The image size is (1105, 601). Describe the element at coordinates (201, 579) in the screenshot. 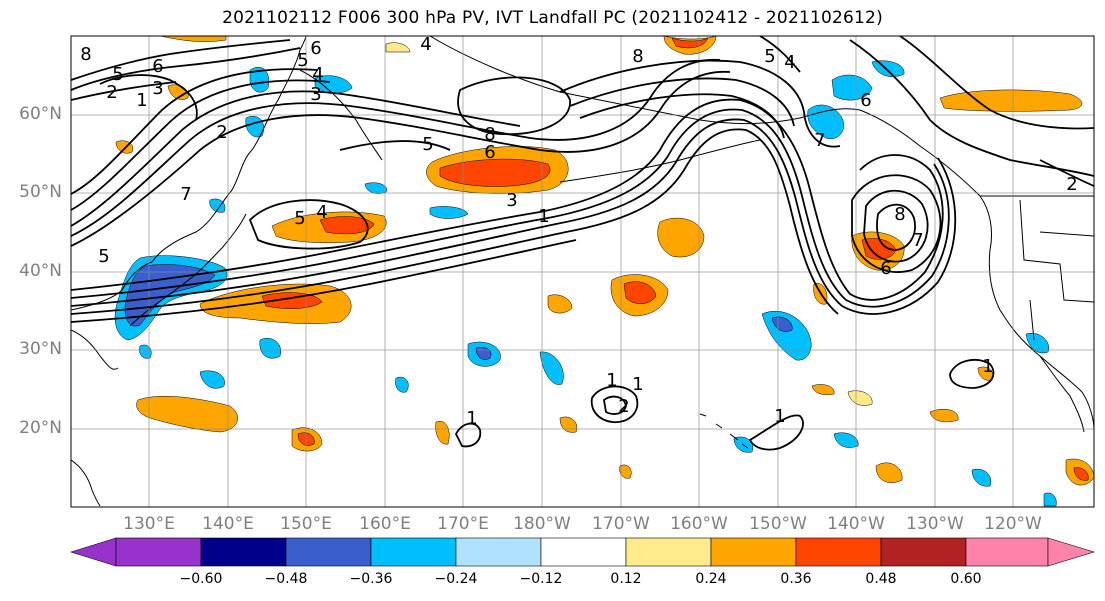

I see `colorbar-tick-label: −0.60` at that location.